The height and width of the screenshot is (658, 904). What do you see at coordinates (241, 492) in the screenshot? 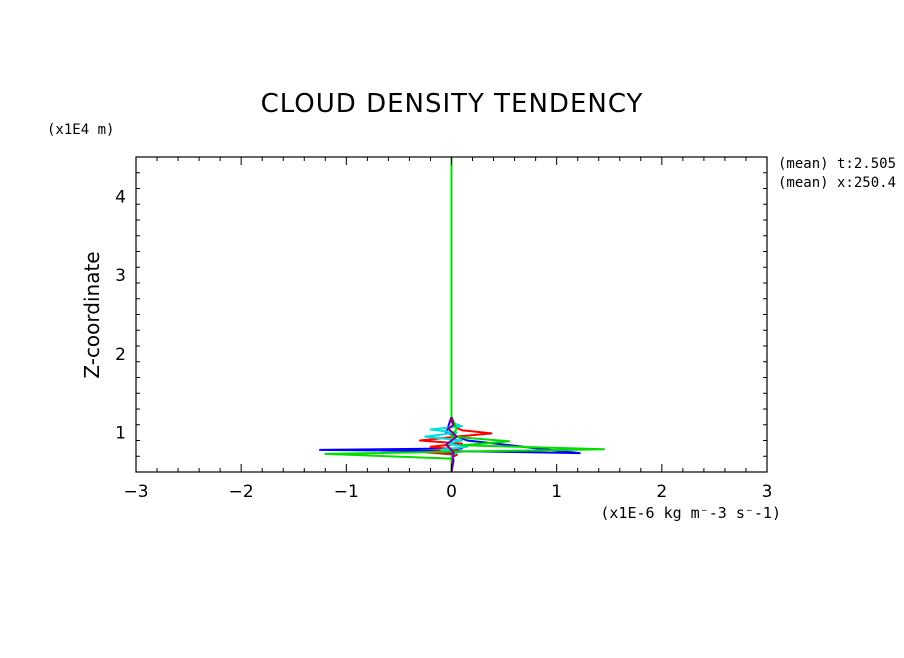
I see `x-tick-label: −2` at bounding box center [241, 492].